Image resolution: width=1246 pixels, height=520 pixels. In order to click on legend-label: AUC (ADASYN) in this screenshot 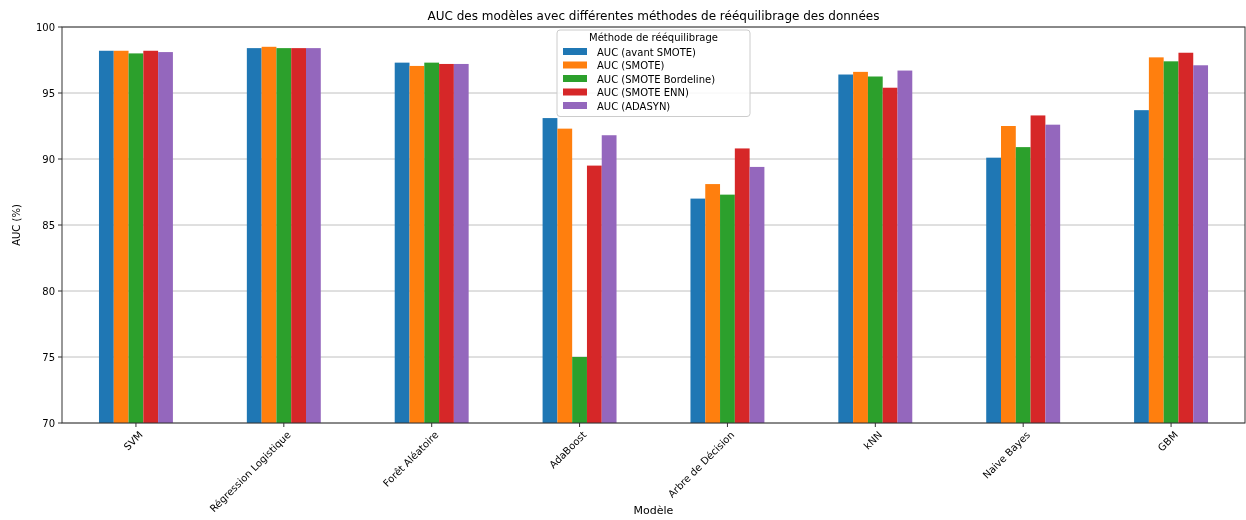, I will do `click(634, 106)`.